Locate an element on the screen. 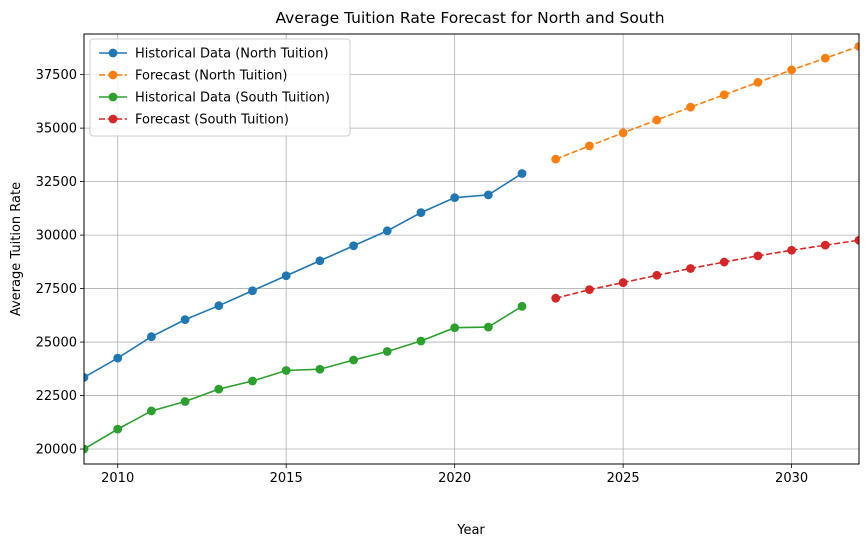 The width and height of the screenshot is (868, 547). y-tick-label: 22500 is located at coordinates (56, 396).